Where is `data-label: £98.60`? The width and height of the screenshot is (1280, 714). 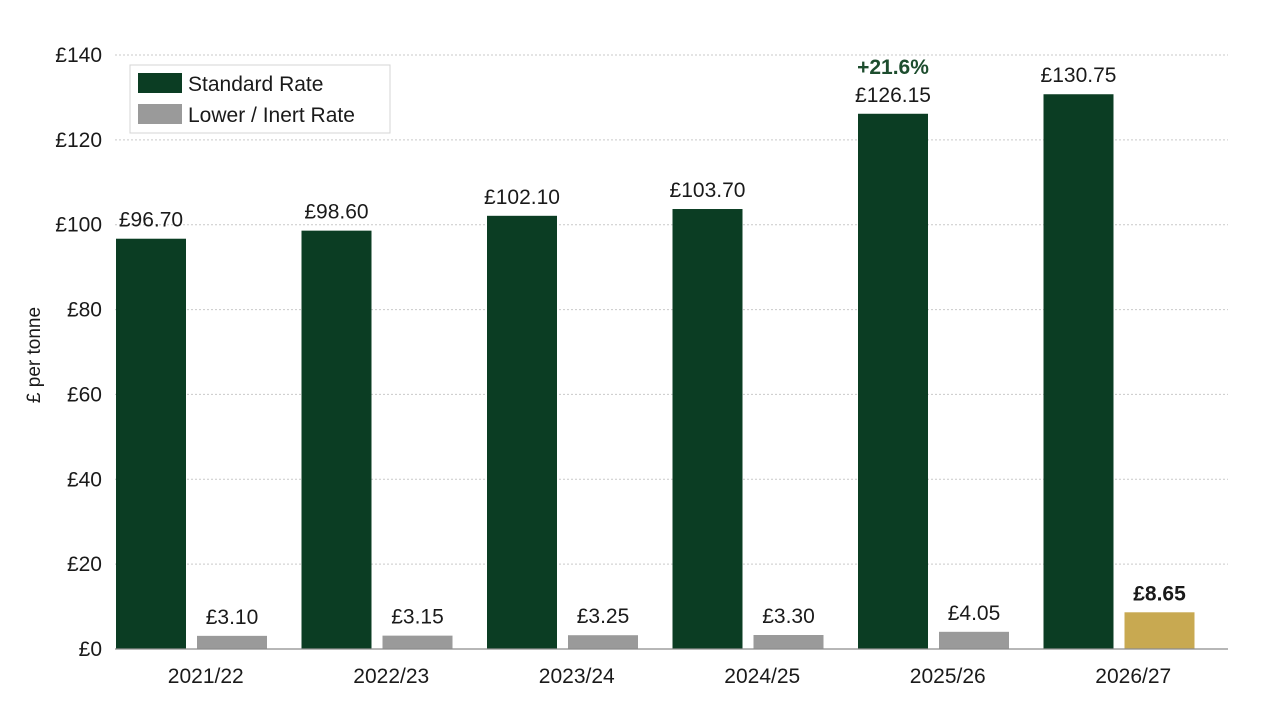 data-label: £98.60 is located at coordinates (336, 212).